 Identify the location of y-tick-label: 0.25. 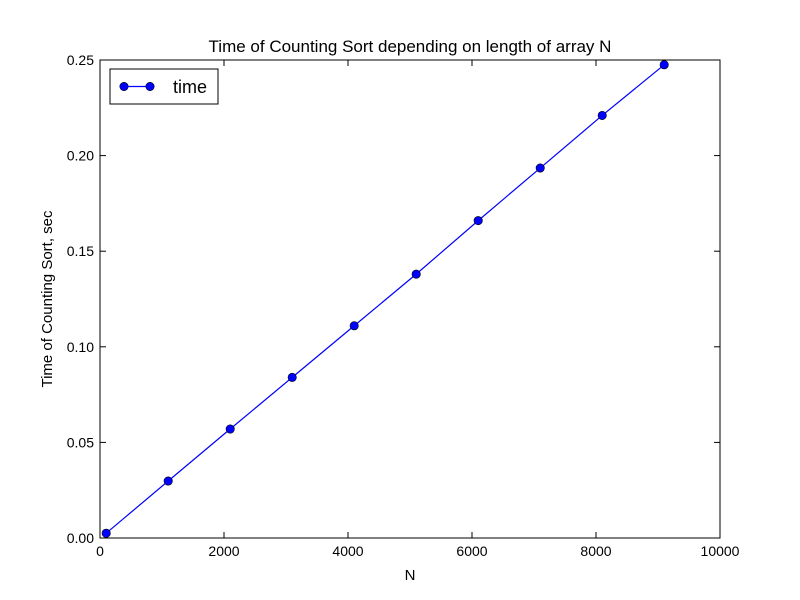
(80, 60).